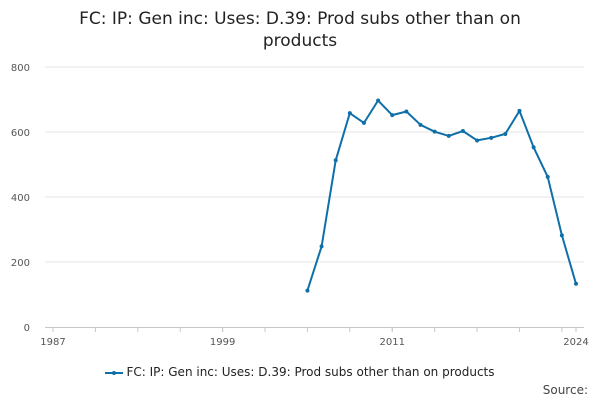 This screenshot has width=600, height=400. Describe the element at coordinates (314, 337) in the screenshot. I see `x-axis: 1987 1999 2011 2024` at that location.